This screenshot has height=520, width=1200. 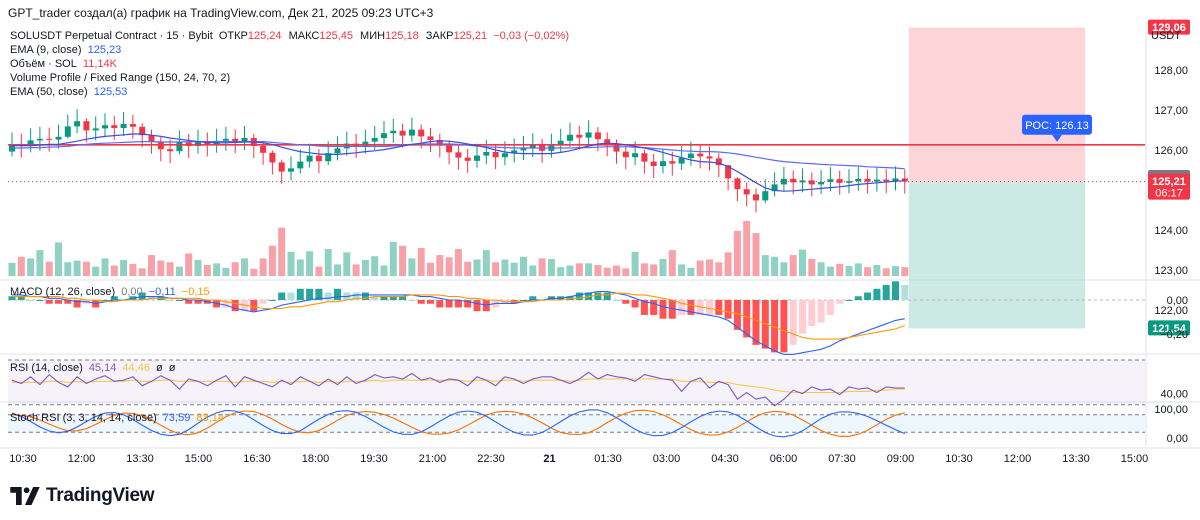 I want to click on legend-ema9-value: 125,23, so click(x=104, y=50).